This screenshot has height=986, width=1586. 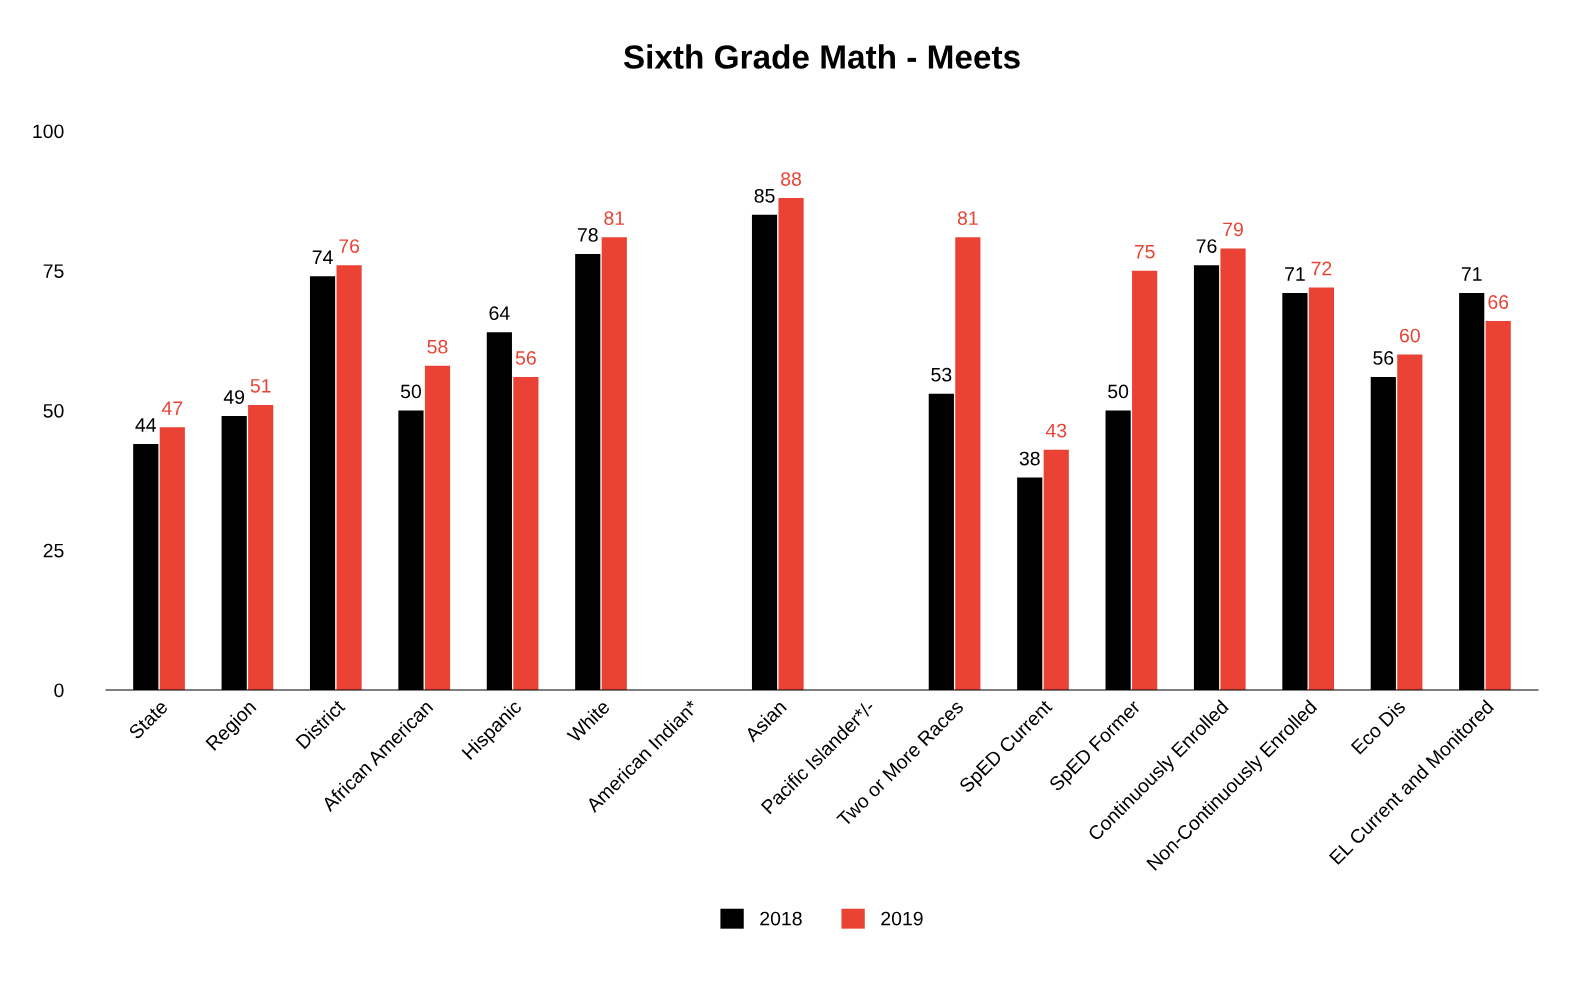 What do you see at coordinates (1056, 430) in the screenshot?
I see `data-label: 43` at bounding box center [1056, 430].